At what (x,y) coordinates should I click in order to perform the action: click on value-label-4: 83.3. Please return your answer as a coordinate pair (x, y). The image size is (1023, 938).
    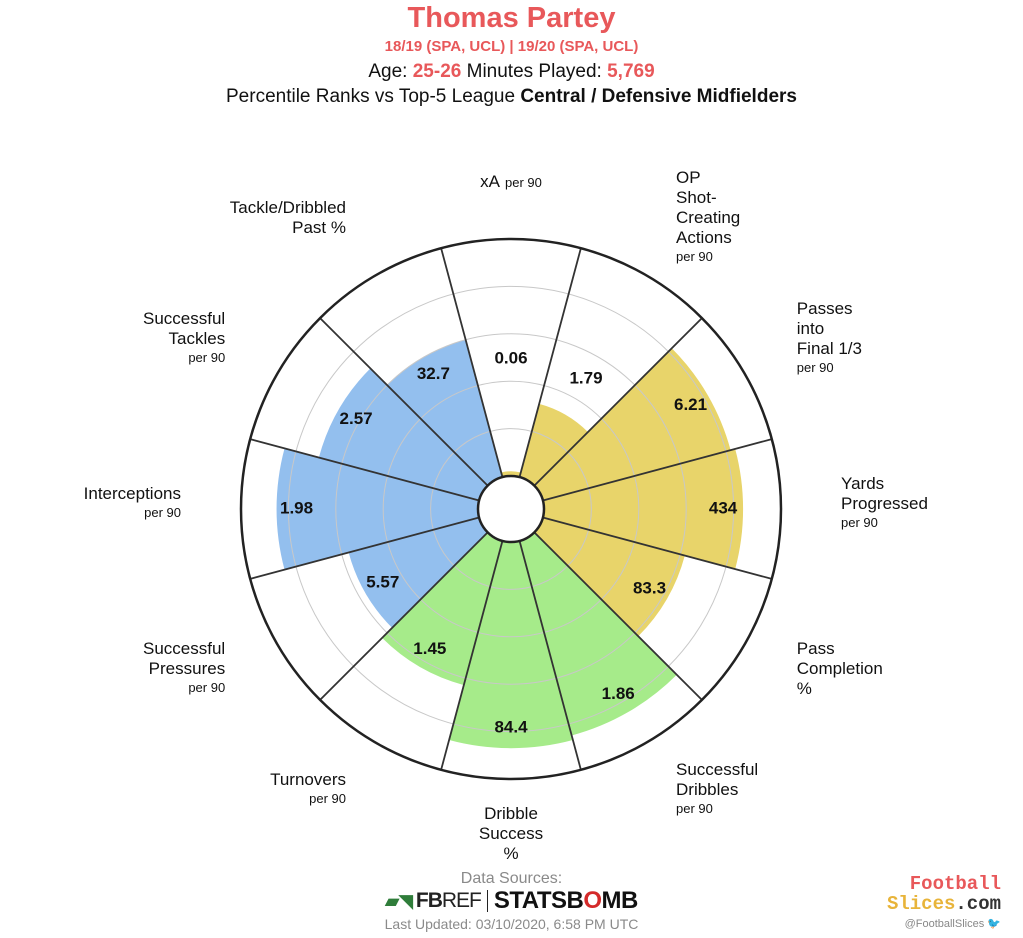
    Looking at the image, I should click on (649, 587).